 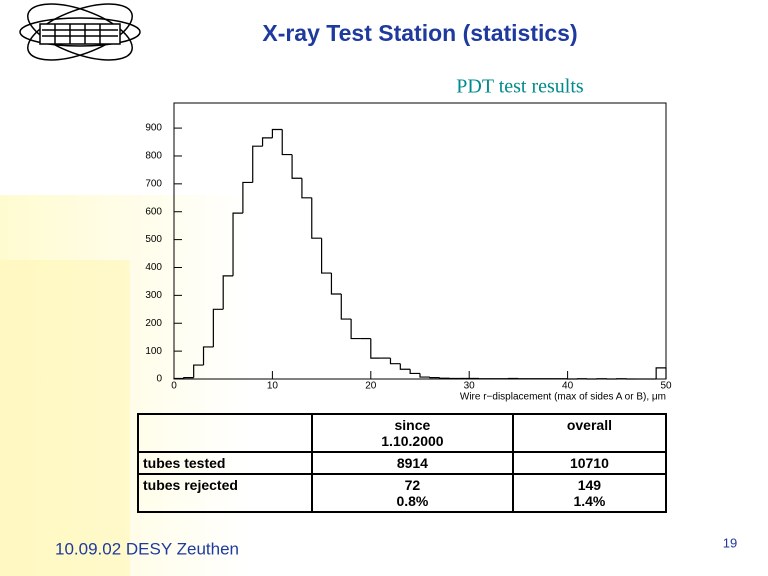 What do you see at coordinates (225, 463) in the screenshot?
I see `row-label: tubes tested` at bounding box center [225, 463].